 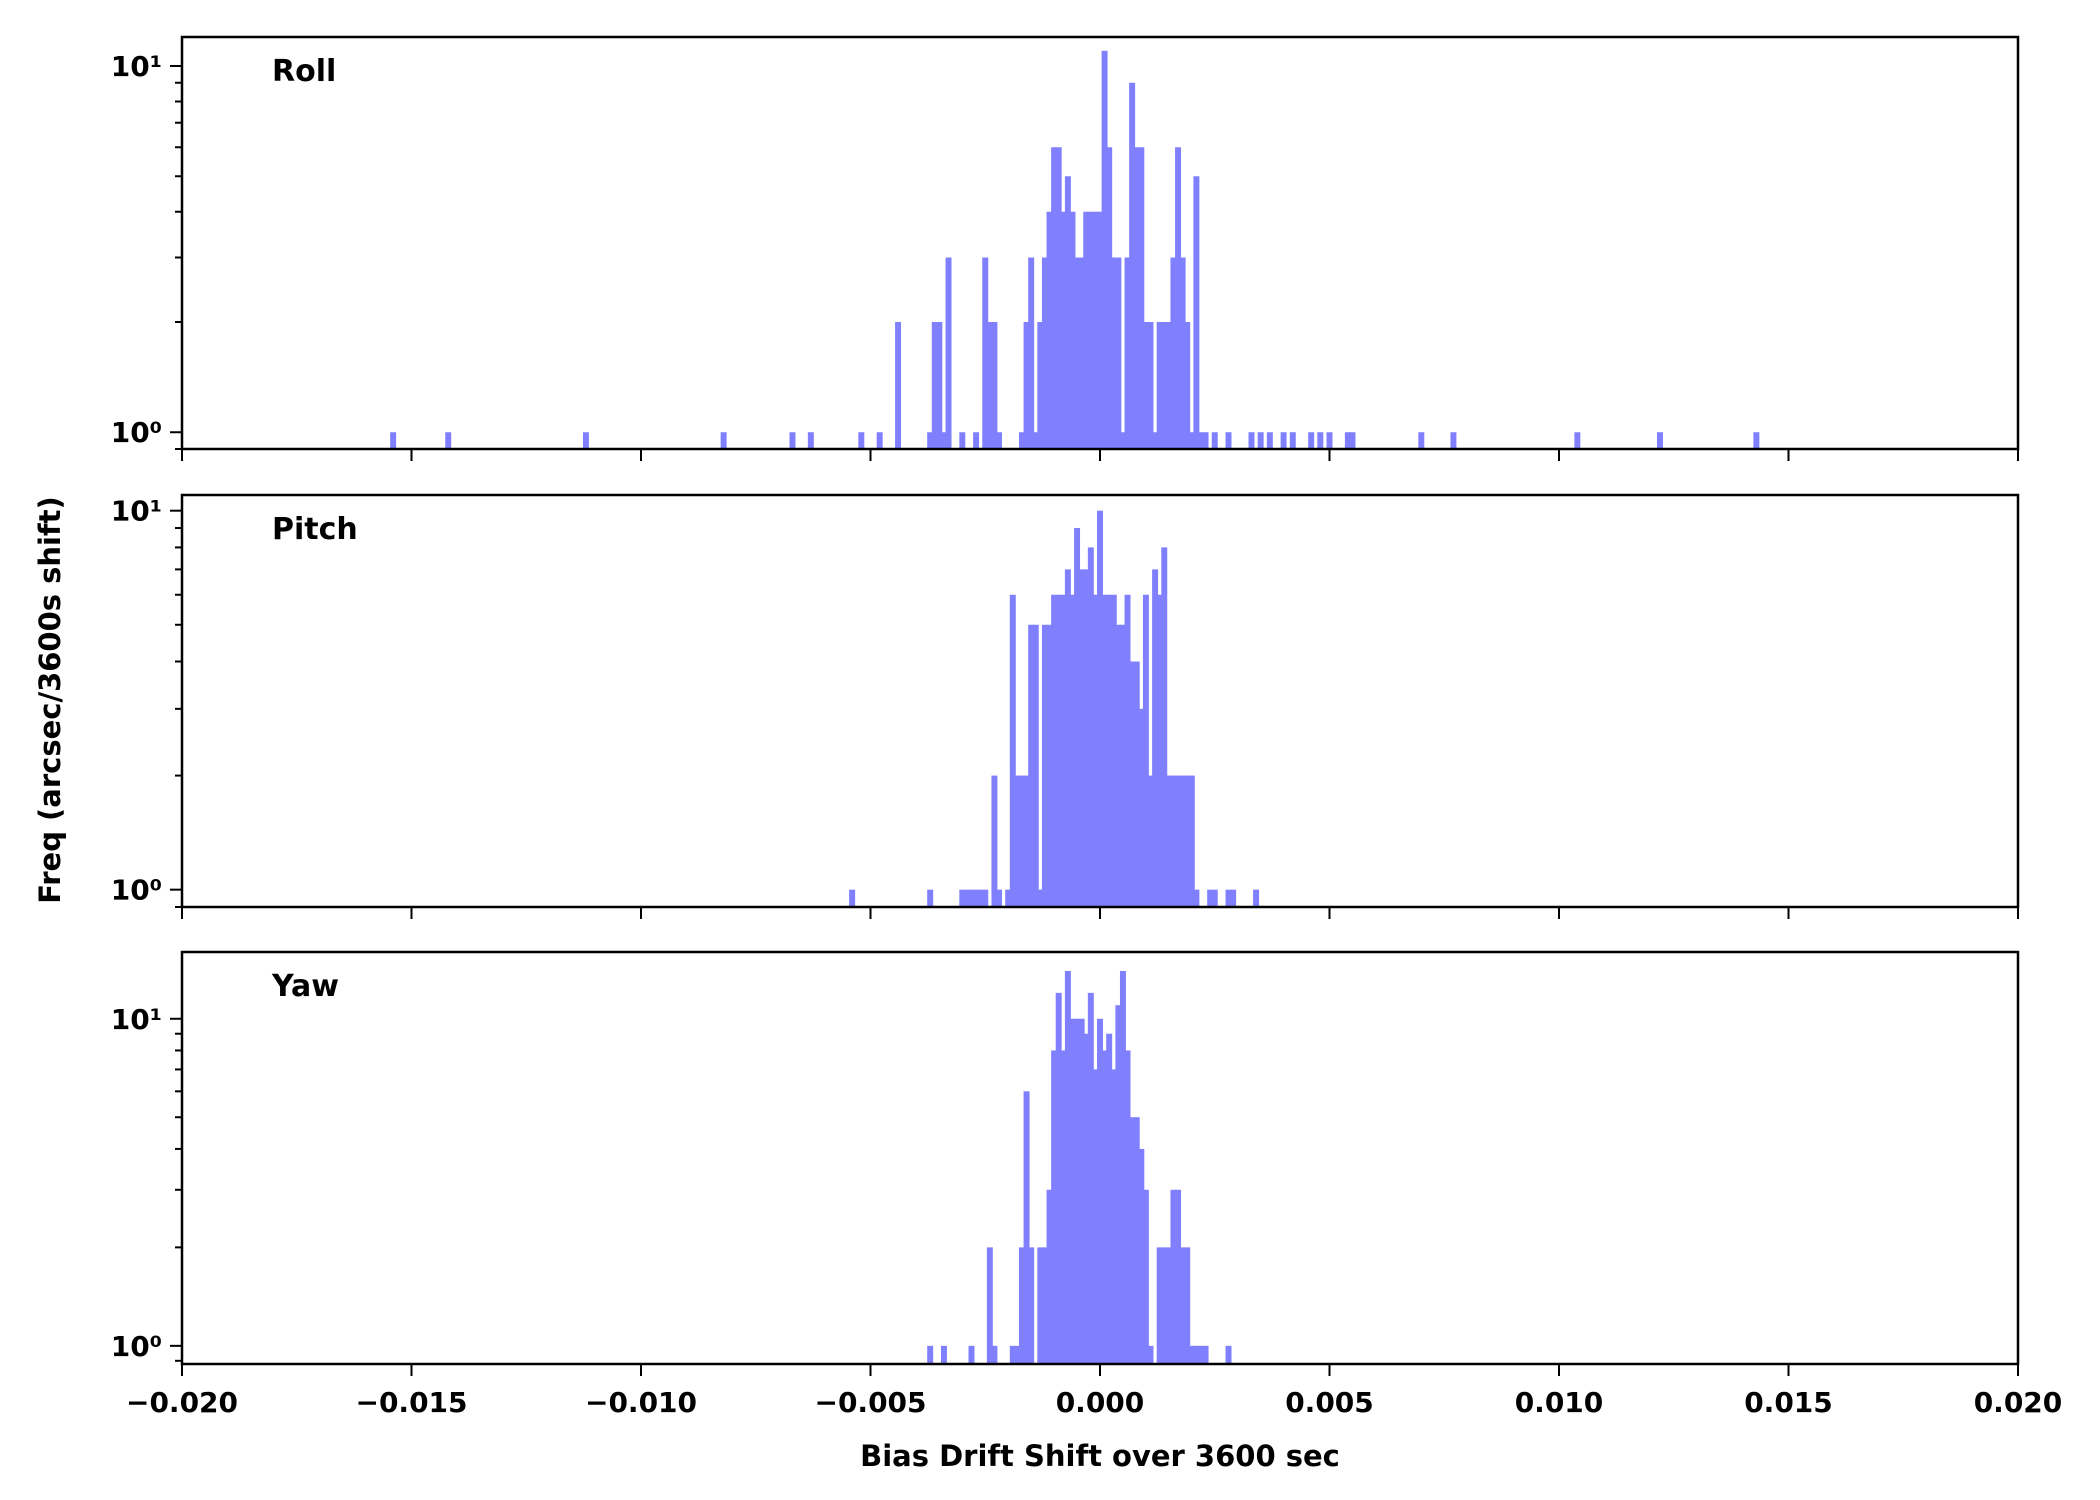 What do you see at coordinates (50, 699) in the screenshot?
I see `y-axis-title: Freq (arcsec/3600s shift)` at bounding box center [50, 699].